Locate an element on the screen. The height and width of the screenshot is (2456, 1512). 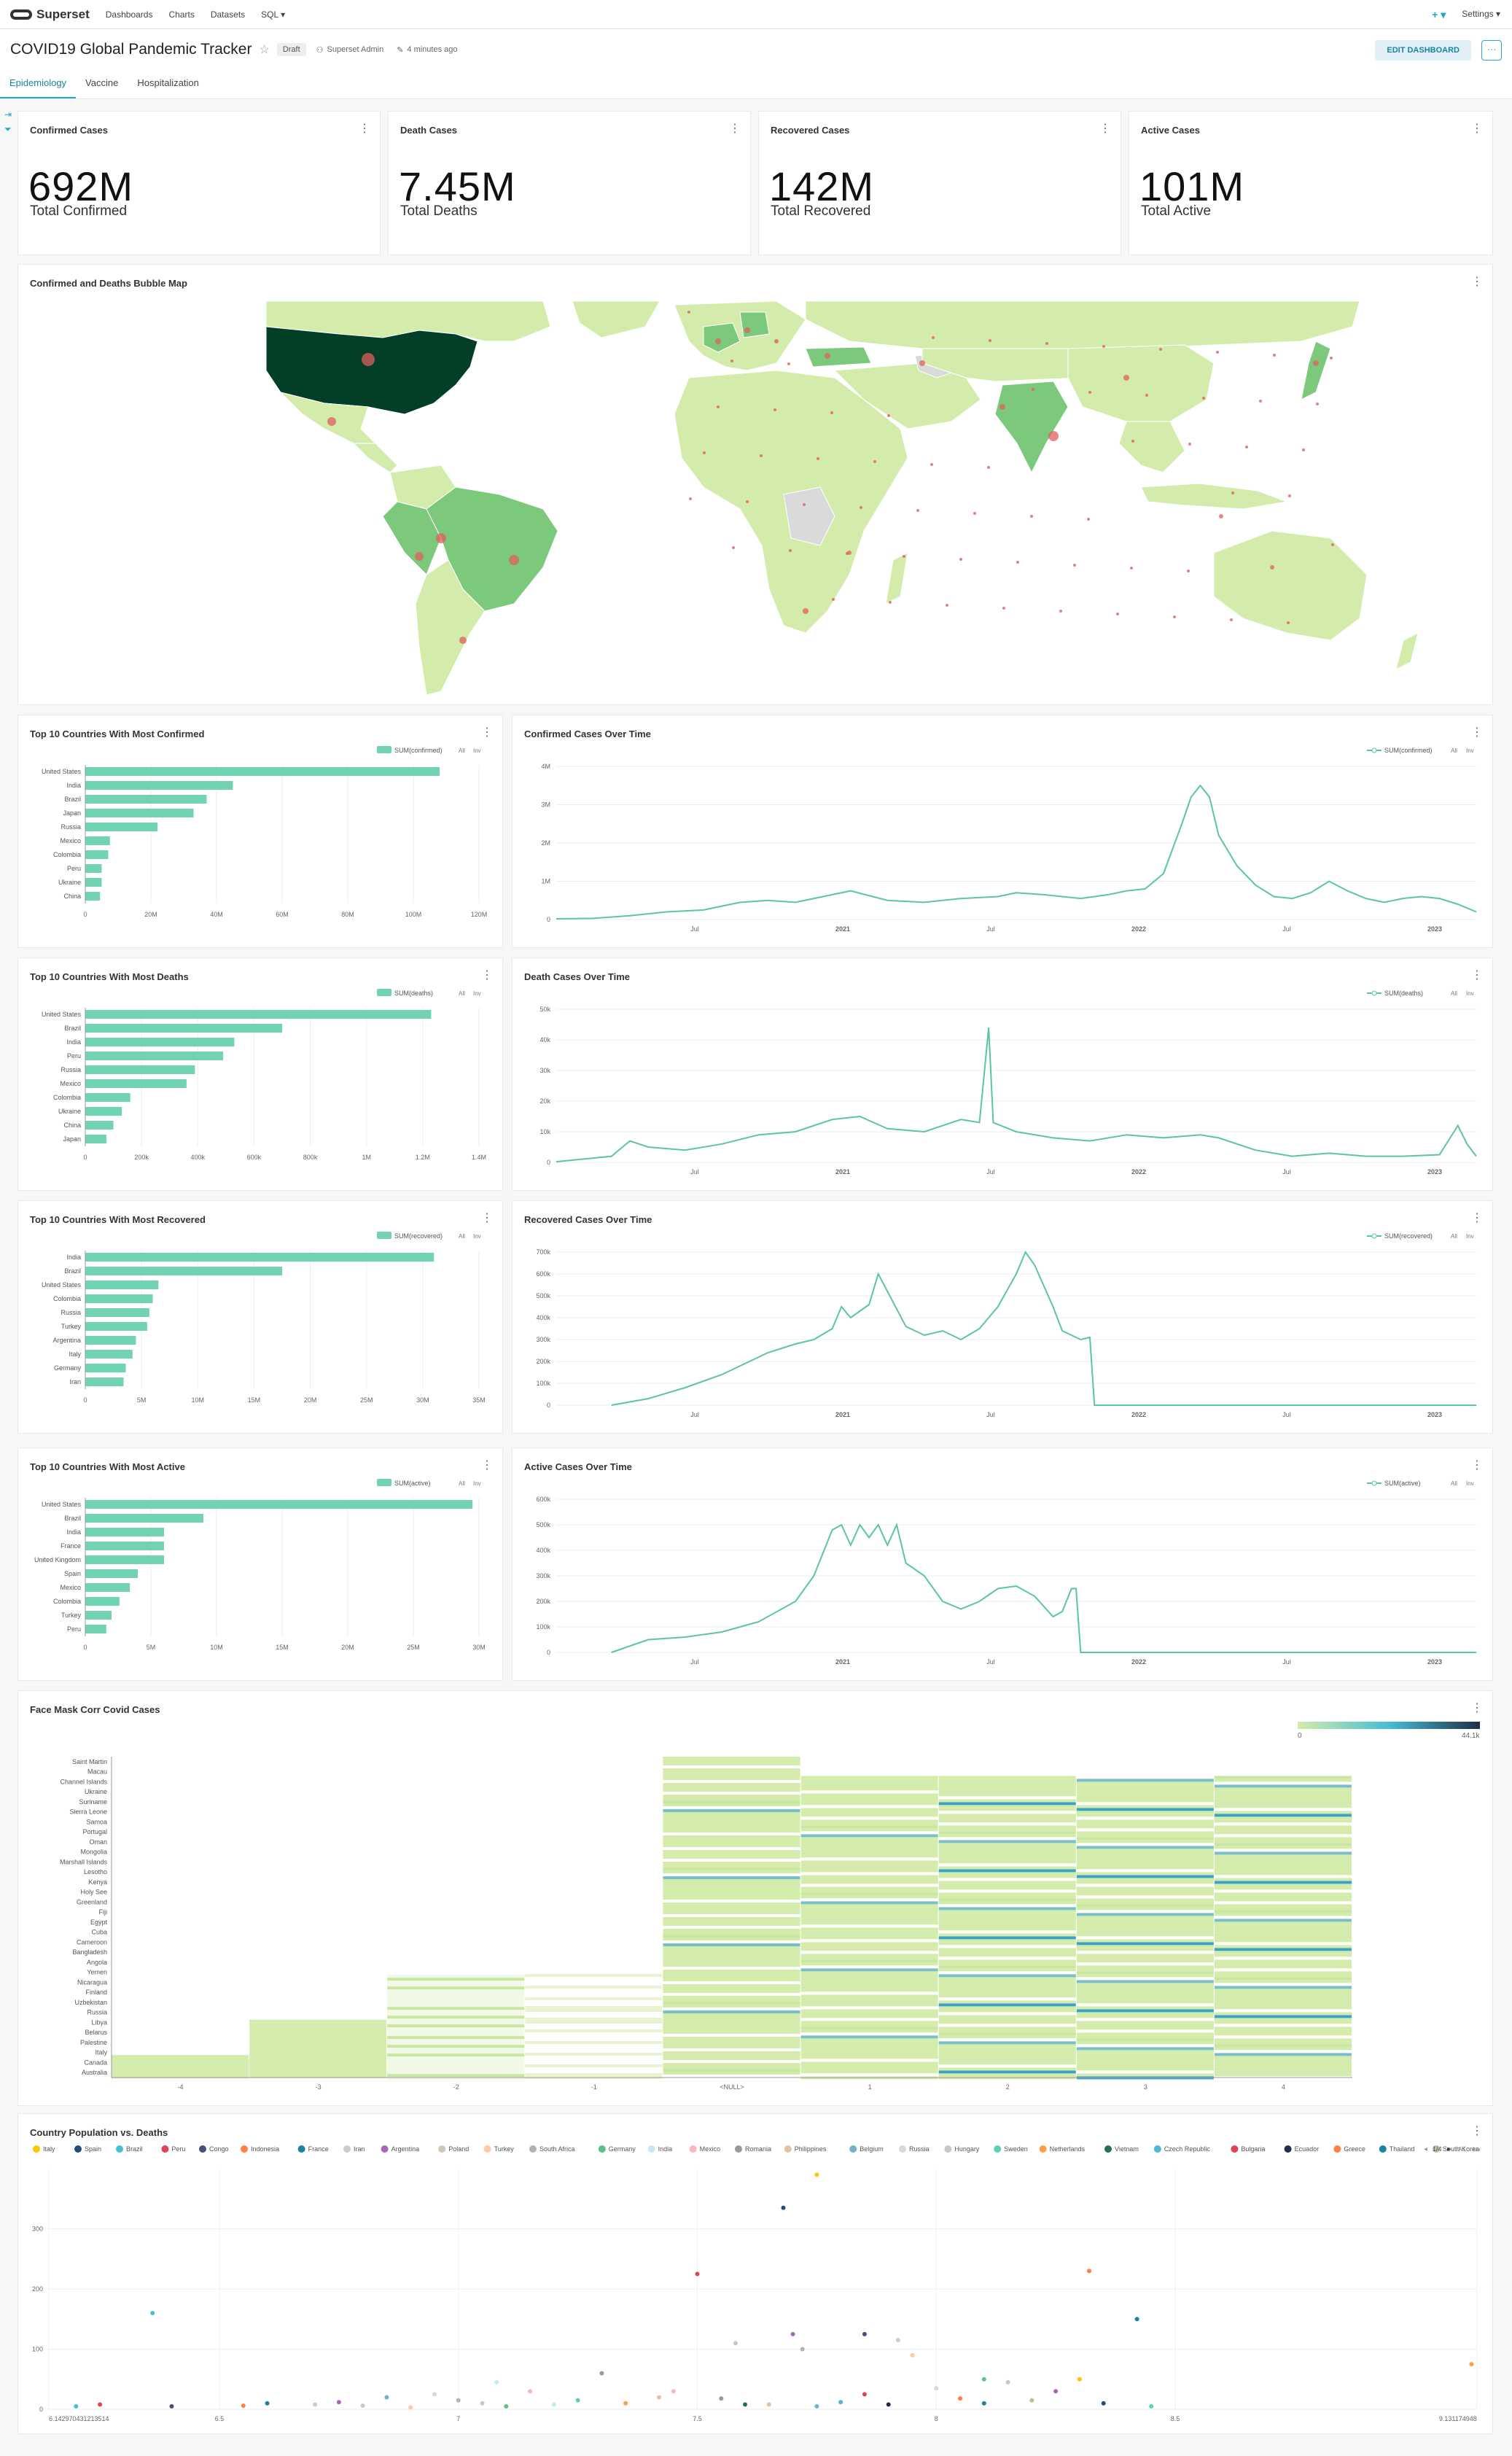
tab-hospitalization: Hospitalization is located at coordinates (168, 82).